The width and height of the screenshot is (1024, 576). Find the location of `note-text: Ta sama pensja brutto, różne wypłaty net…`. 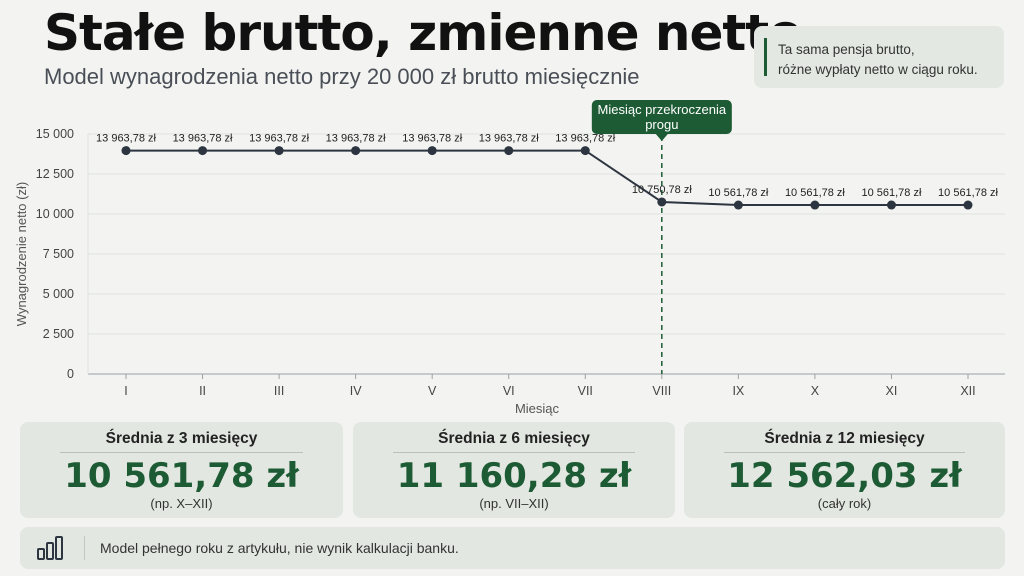

note-text: Ta sama pensja brutto, różne wypłaty net… is located at coordinates (890, 60).